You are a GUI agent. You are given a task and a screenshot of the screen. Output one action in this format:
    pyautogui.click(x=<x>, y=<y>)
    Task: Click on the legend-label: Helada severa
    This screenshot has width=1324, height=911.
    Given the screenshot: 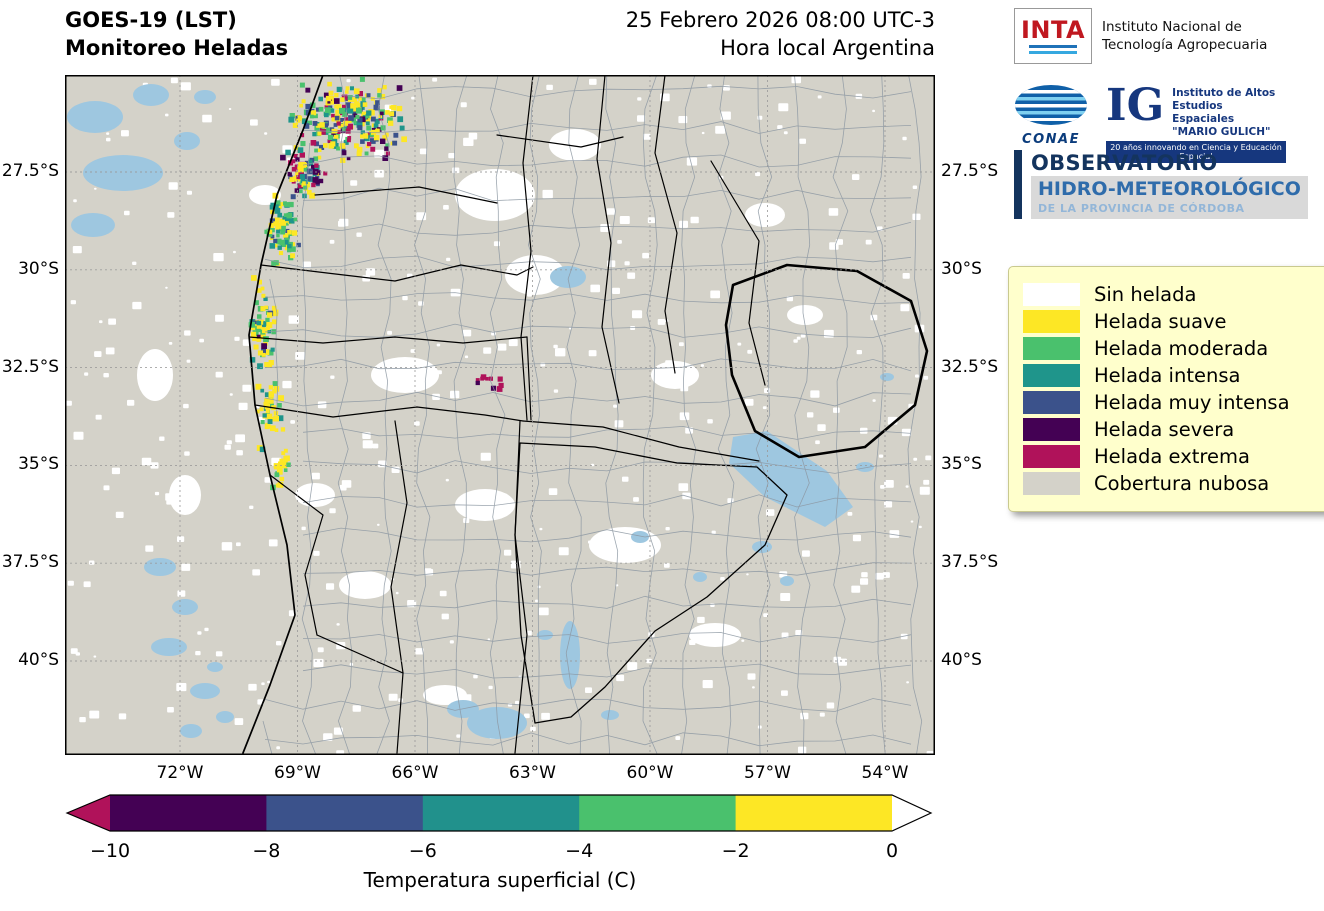 What is the action you would take?
    pyautogui.click(x=1164, y=429)
    